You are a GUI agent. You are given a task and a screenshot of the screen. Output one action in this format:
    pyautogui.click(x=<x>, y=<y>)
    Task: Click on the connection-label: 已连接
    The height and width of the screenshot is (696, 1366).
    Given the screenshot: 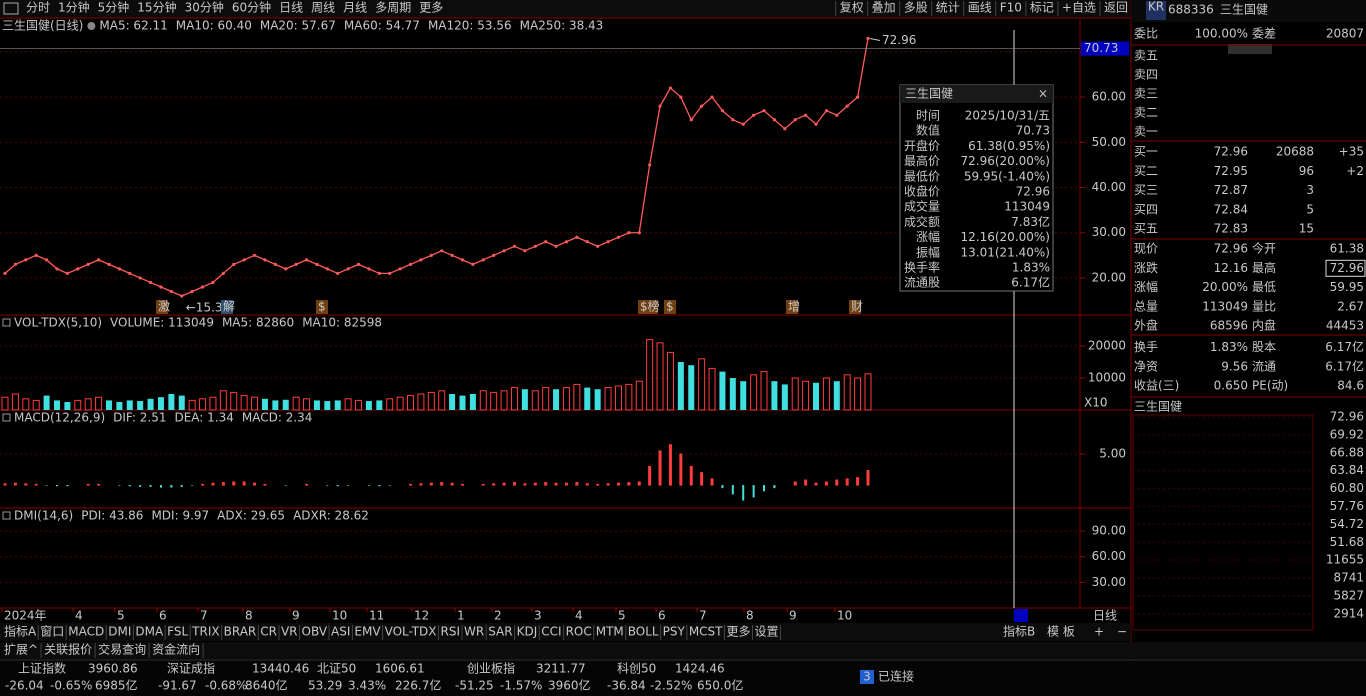 What is the action you would take?
    pyautogui.click(x=896, y=676)
    